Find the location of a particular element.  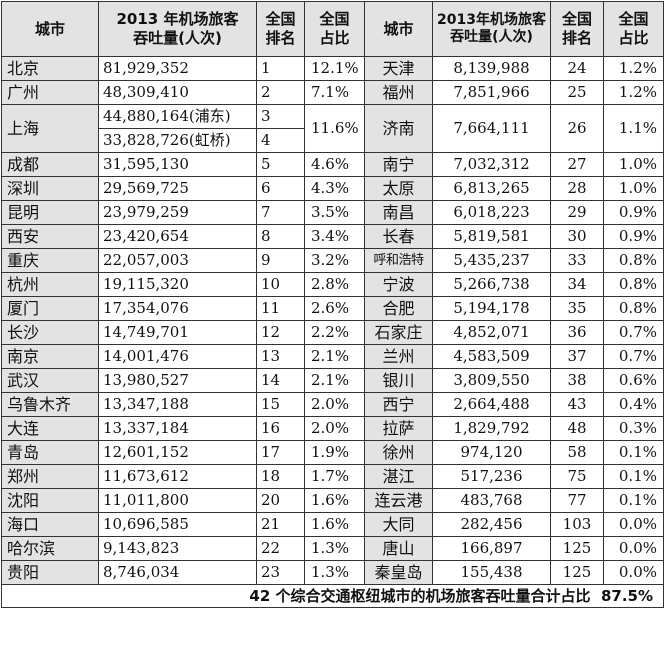

share-cell: 7.1% is located at coordinates (334, 92).